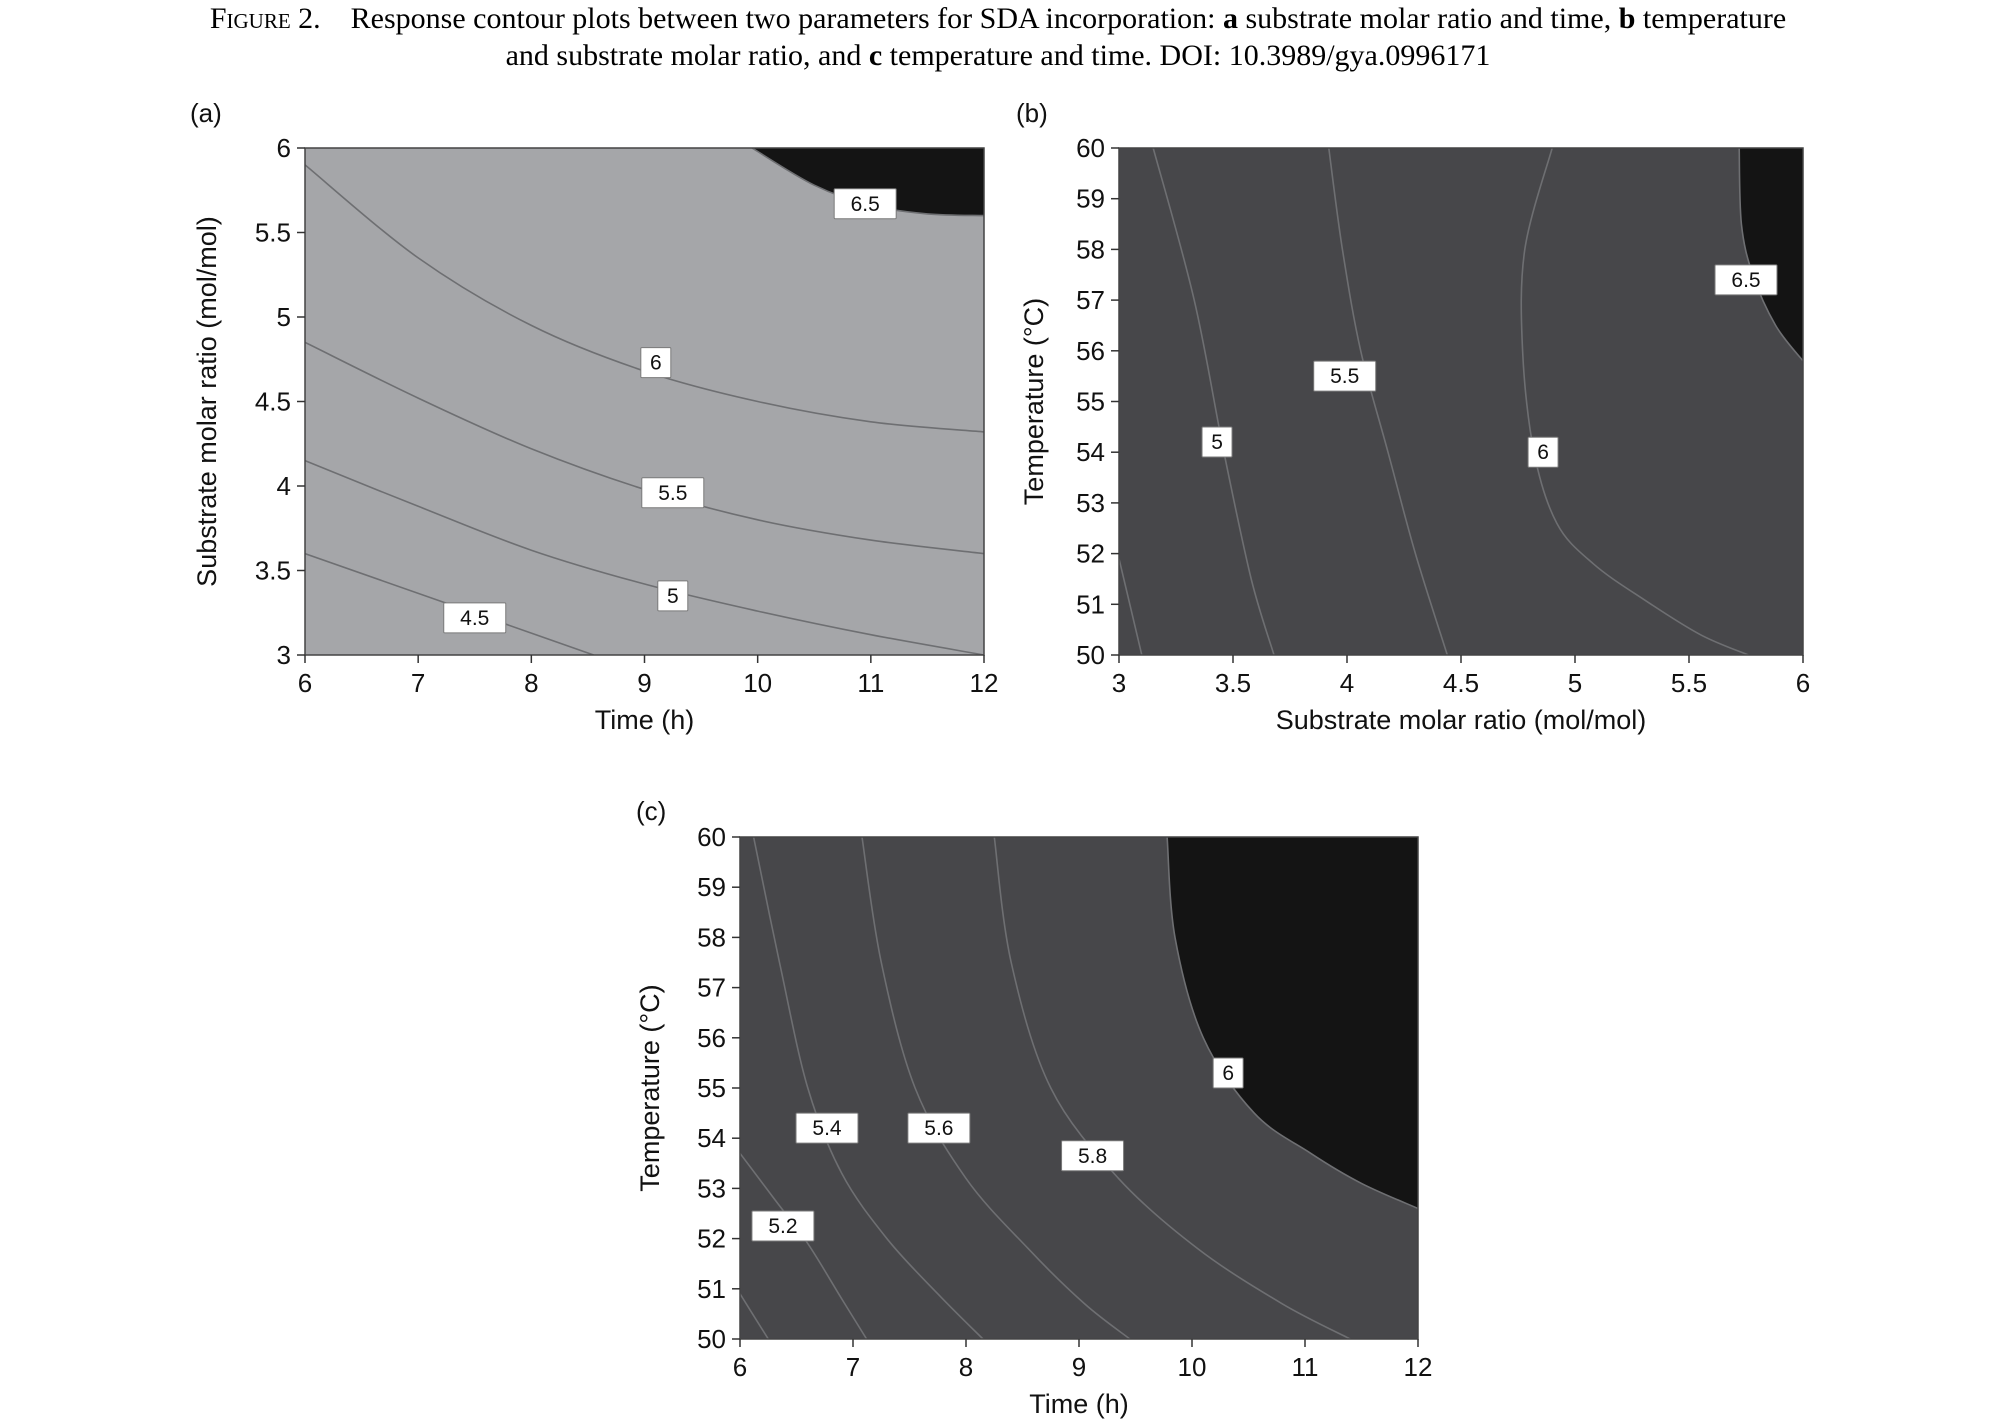  What do you see at coordinates (1131, 606) in the screenshot?
I see `contour-line-4.5` at bounding box center [1131, 606].